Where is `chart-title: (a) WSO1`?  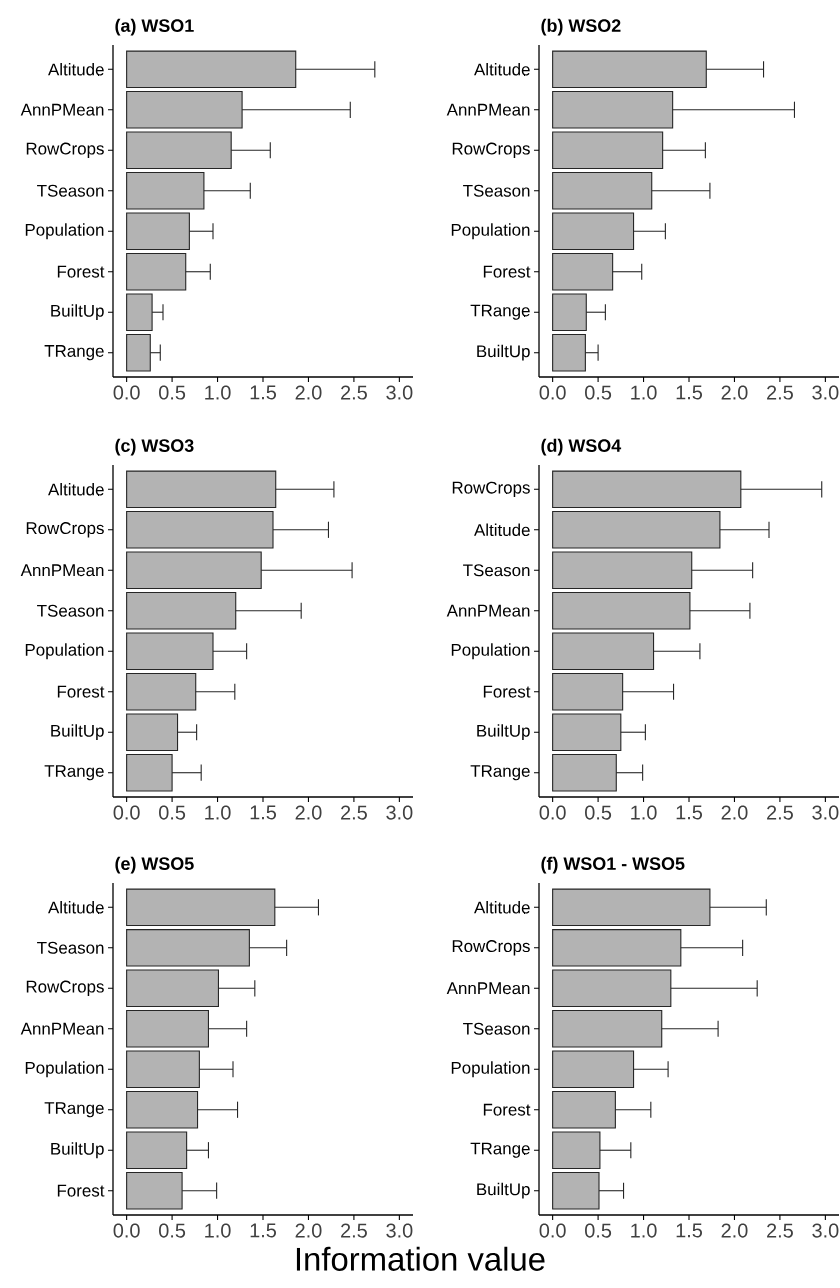
chart-title: (a) WSO1 is located at coordinates (154, 27).